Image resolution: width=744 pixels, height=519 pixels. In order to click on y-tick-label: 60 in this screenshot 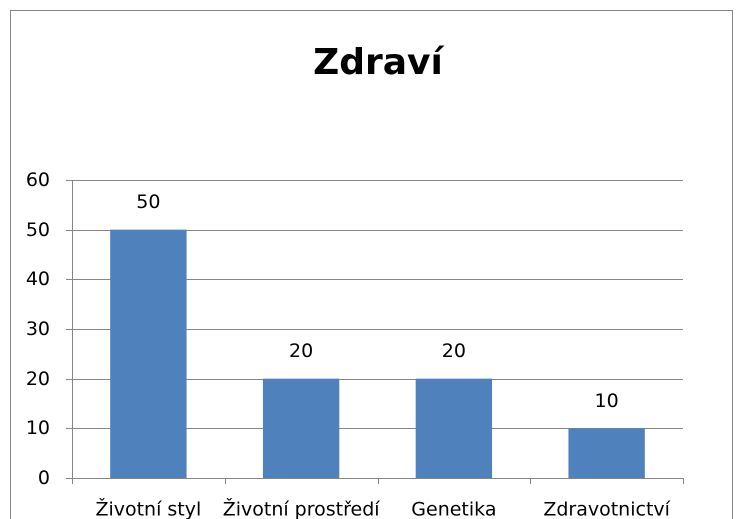, I will do `click(38, 180)`.